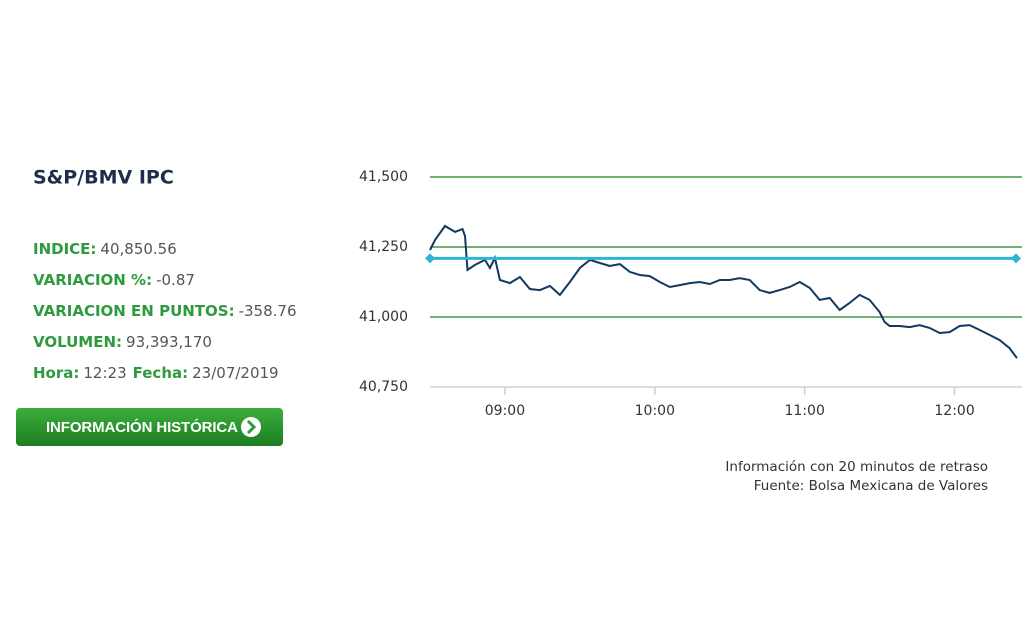 This screenshot has width=1030, height=630. Describe the element at coordinates (723, 291) in the screenshot. I see `price-line` at that location.